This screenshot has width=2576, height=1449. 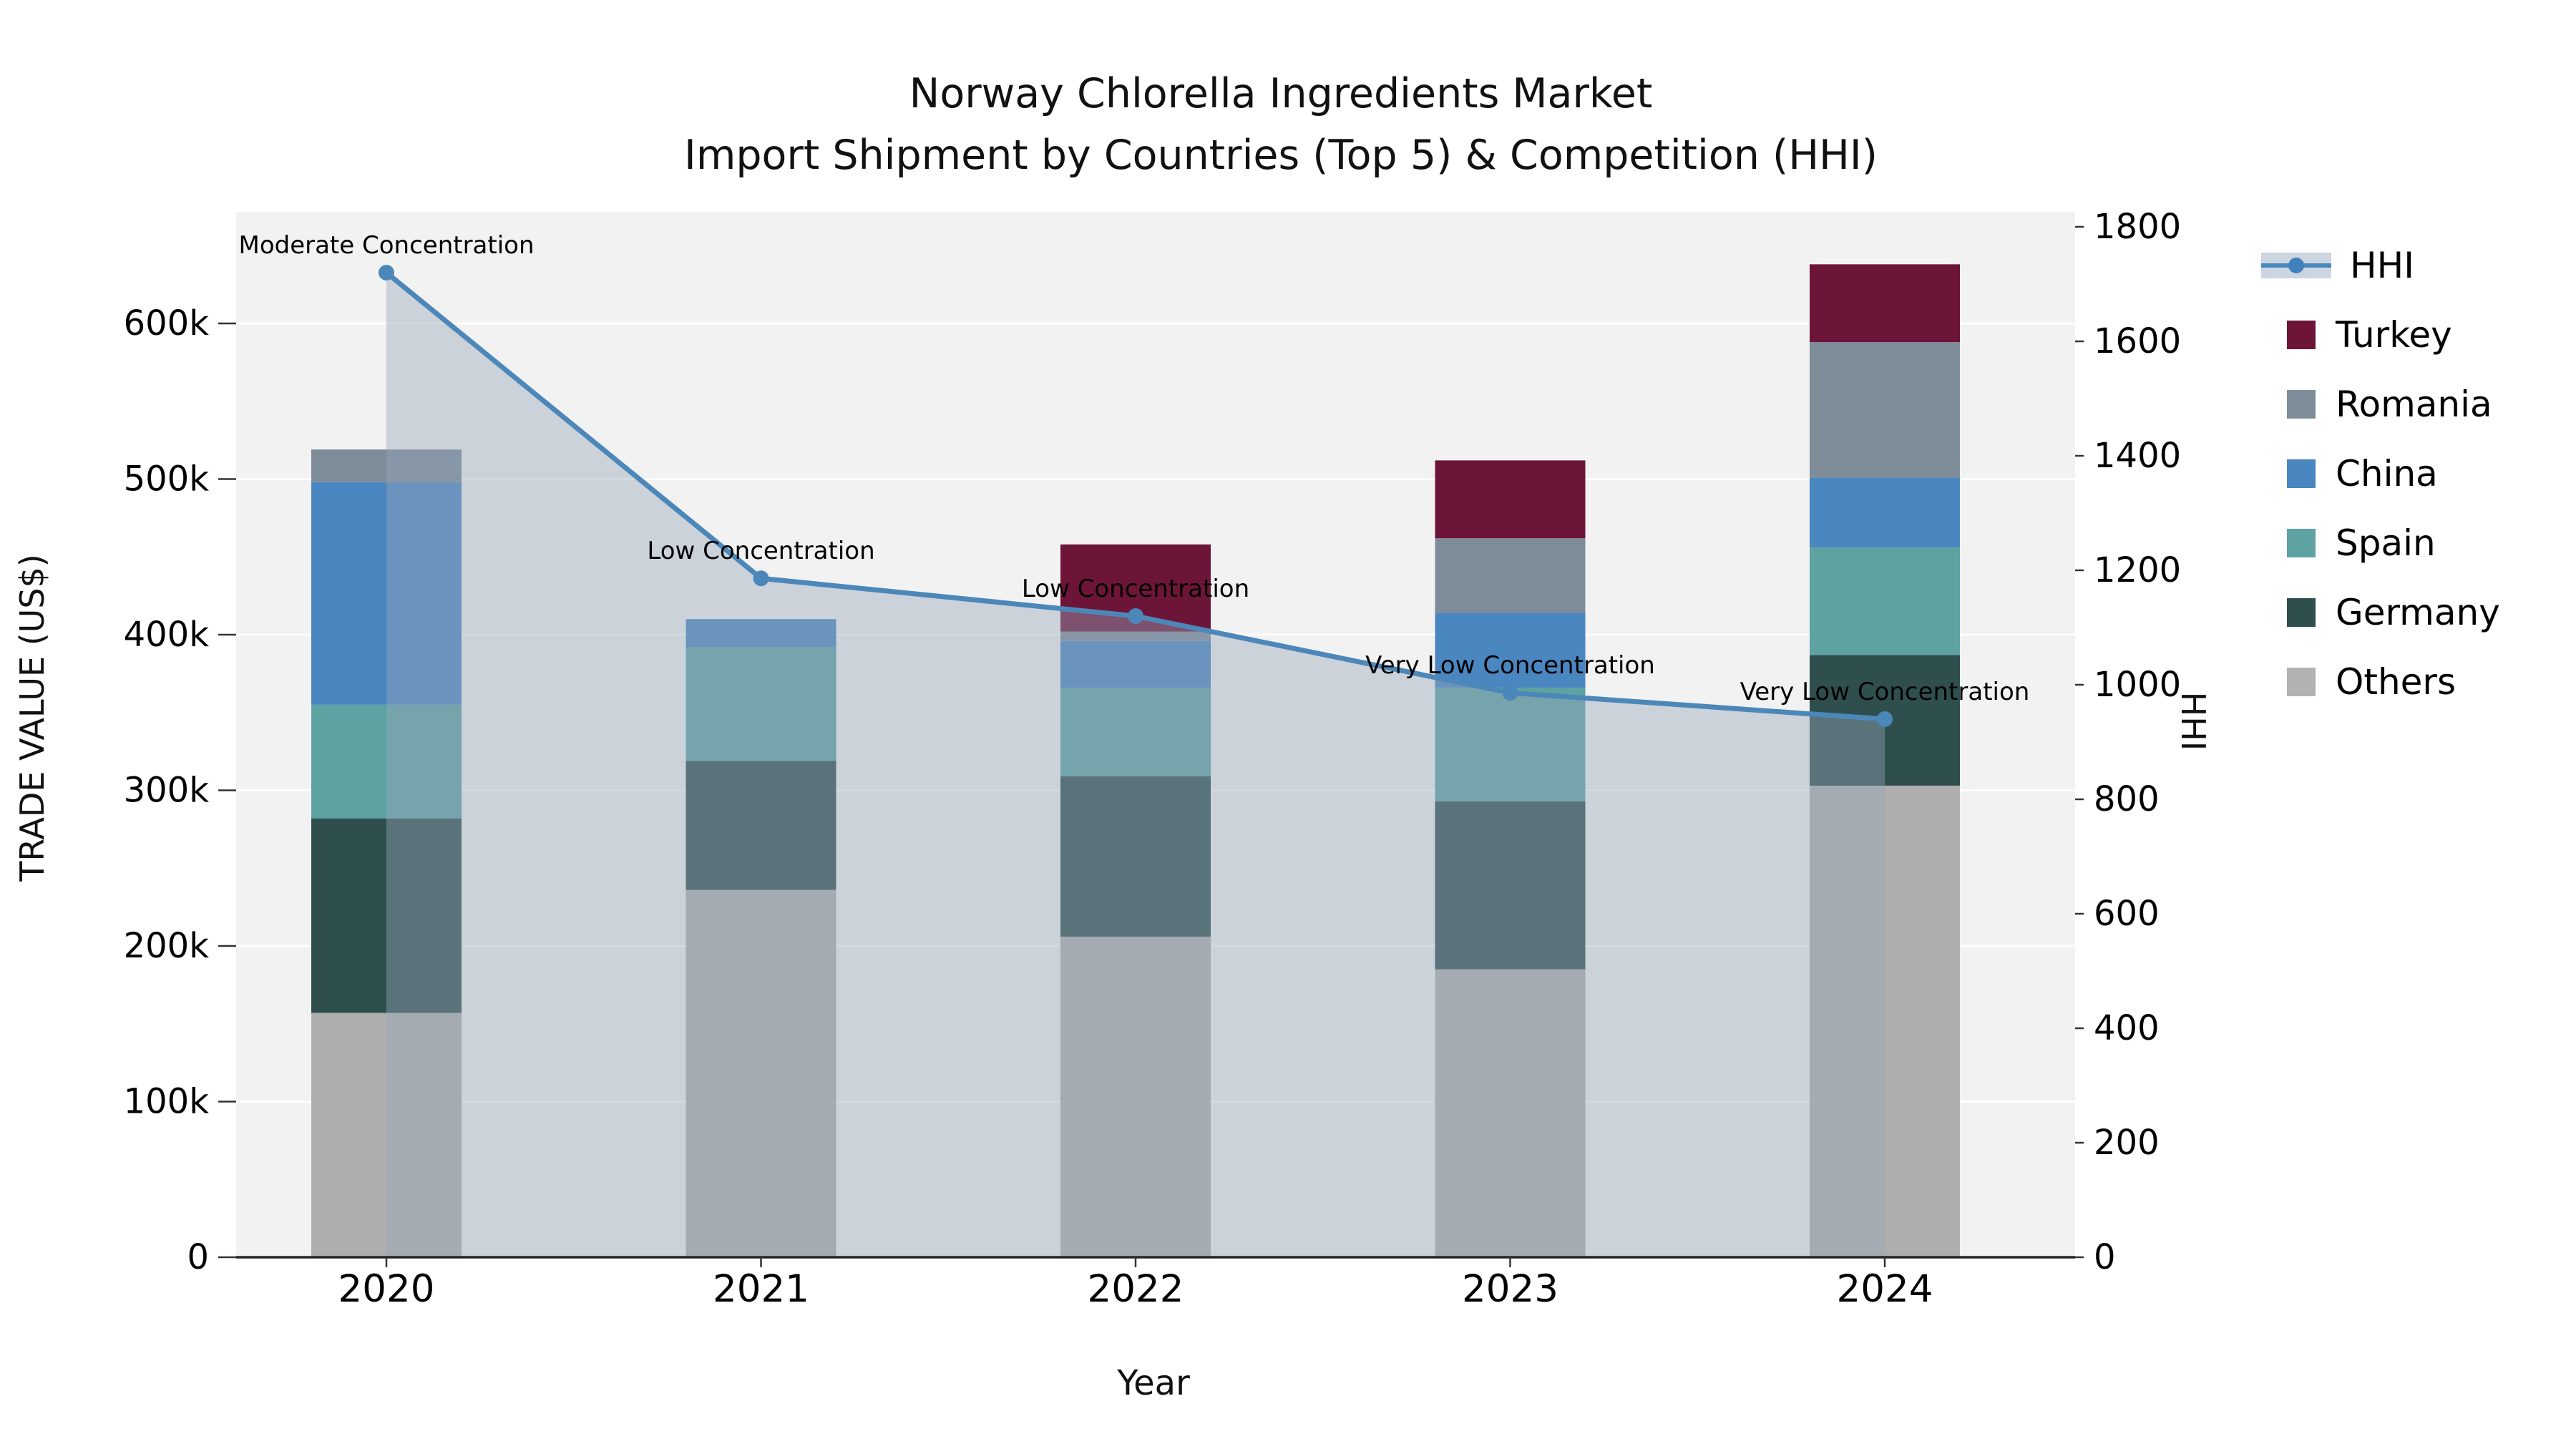 What do you see at coordinates (760, 551) in the screenshot?
I see `annotation-2021: Low Concentration` at bounding box center [760, 551].